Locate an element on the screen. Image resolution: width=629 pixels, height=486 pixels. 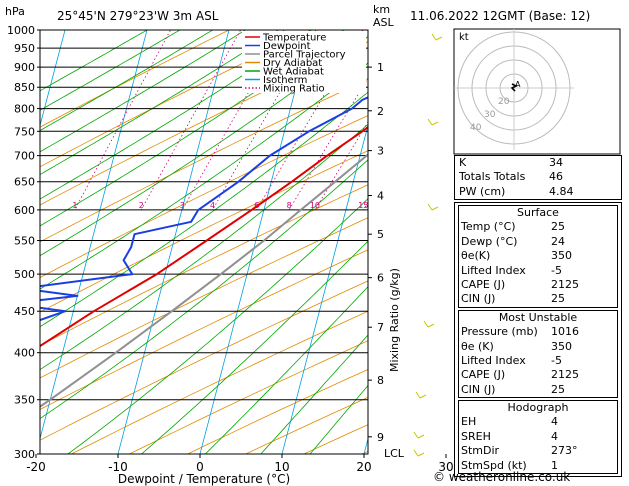
most-unstable-row: CAPE (J) 2125 is located at coordinates (538, 375).